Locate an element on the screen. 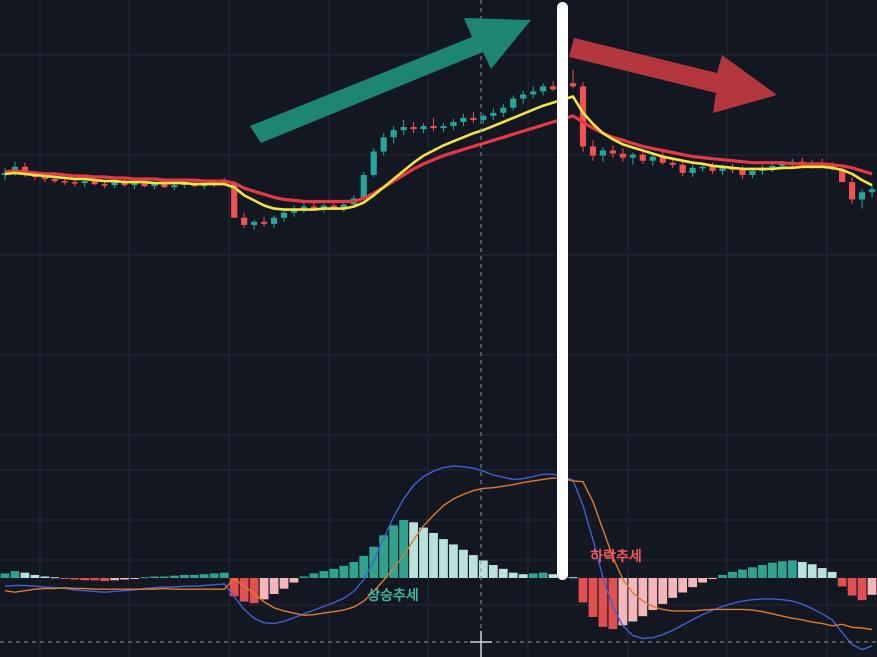  uptrend-arrow-icon is located at coordinates (390, 80).